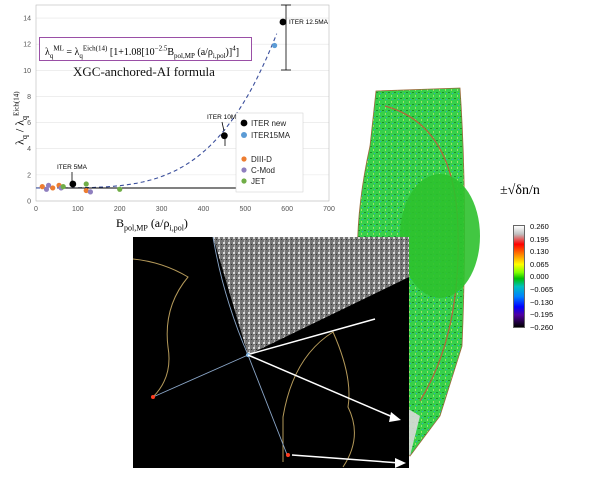 The image size is (603, 481). What do you see at coordinates (161, 328) in the screenshot?
I see `wall-contour-left` at bounding box center [161, 328].